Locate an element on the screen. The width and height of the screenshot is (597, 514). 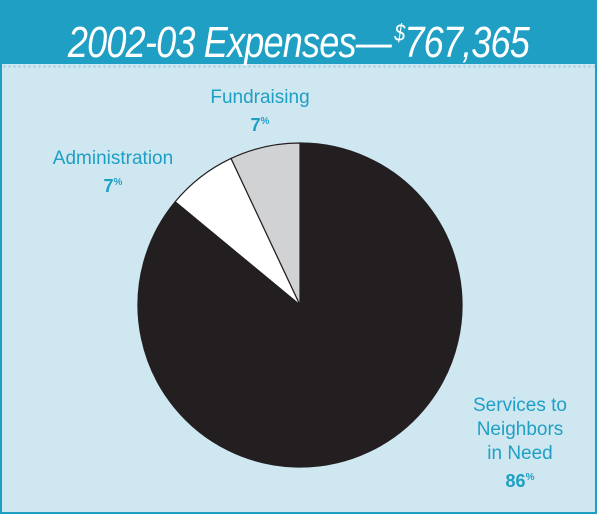
dotted-divider is located at coordinates (298, 67).